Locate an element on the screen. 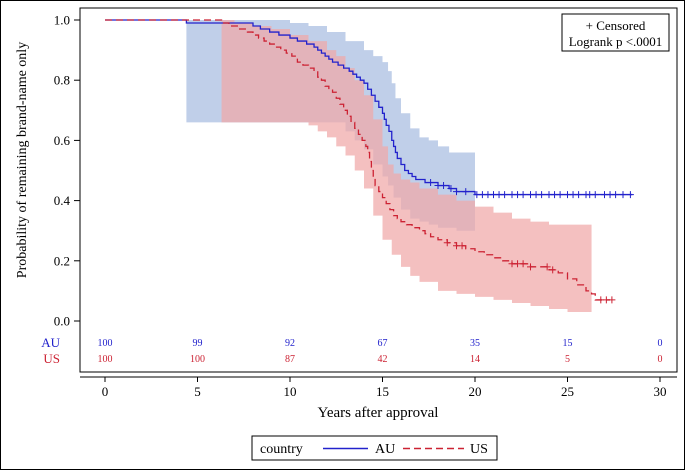  censored-markers is located at coordinates (530, 241).